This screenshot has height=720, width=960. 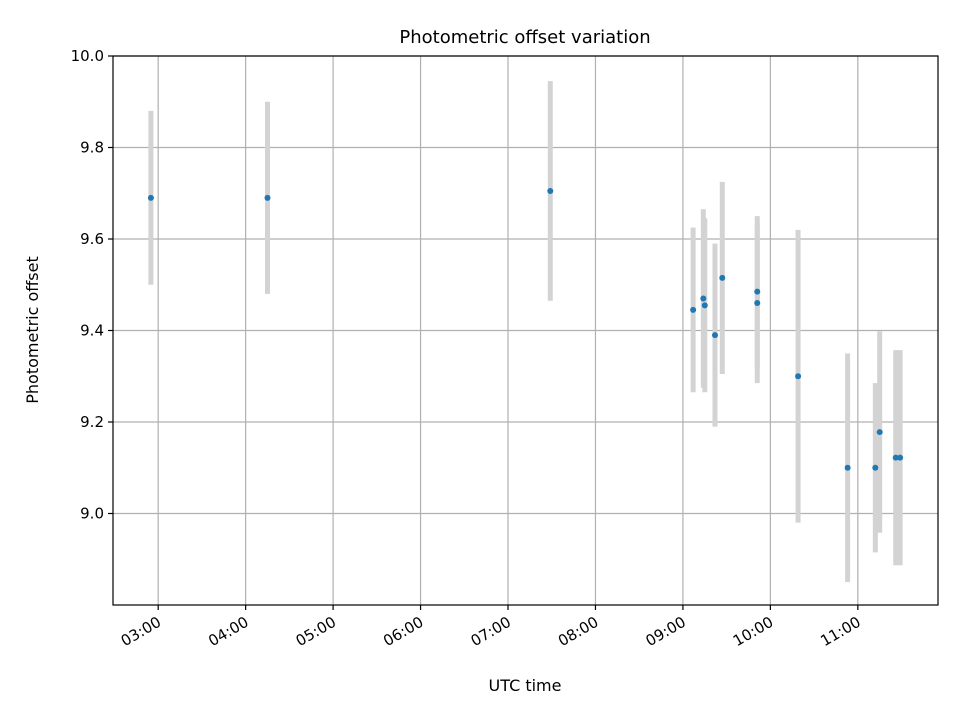 I want to click on y-axis-title: Photometric offset, so click(x=32, y=330).